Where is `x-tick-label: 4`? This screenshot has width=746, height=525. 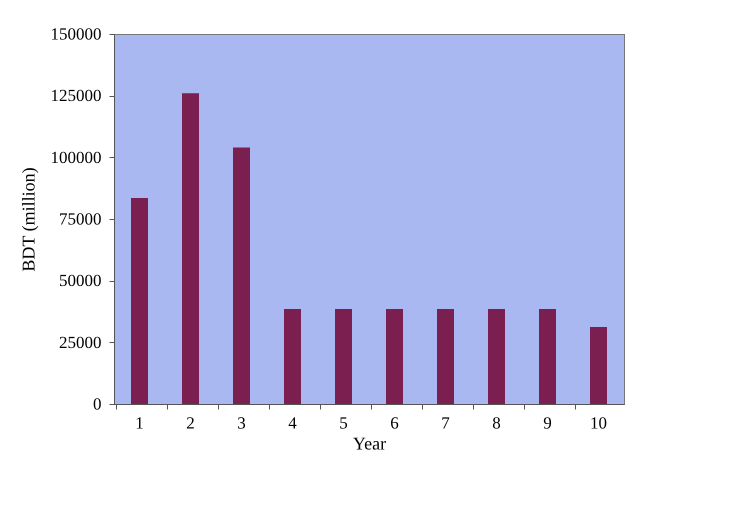 x-tick-label: 4 is located at coordinates (293, 423).